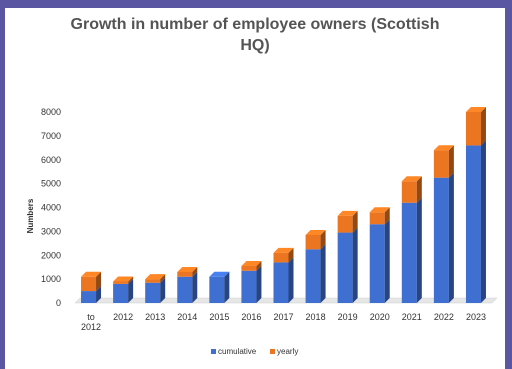  Describe the element at coordinates (254, 351) in the screenshot. I see `legend: cumulative yearly` at that location.